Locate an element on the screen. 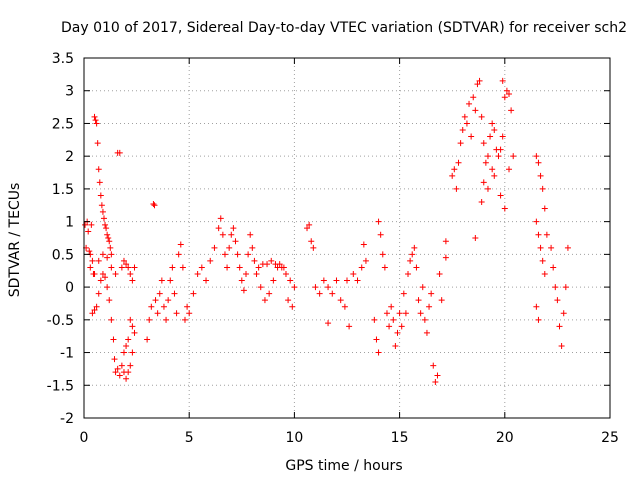 The width and height of the screenshot is (640, 480). y-tick-labels: -2 -1.5 -1 -0.5 0 0.5 1 1.5 2 2.5 3 3.5 is located at coordinates (60, 239).